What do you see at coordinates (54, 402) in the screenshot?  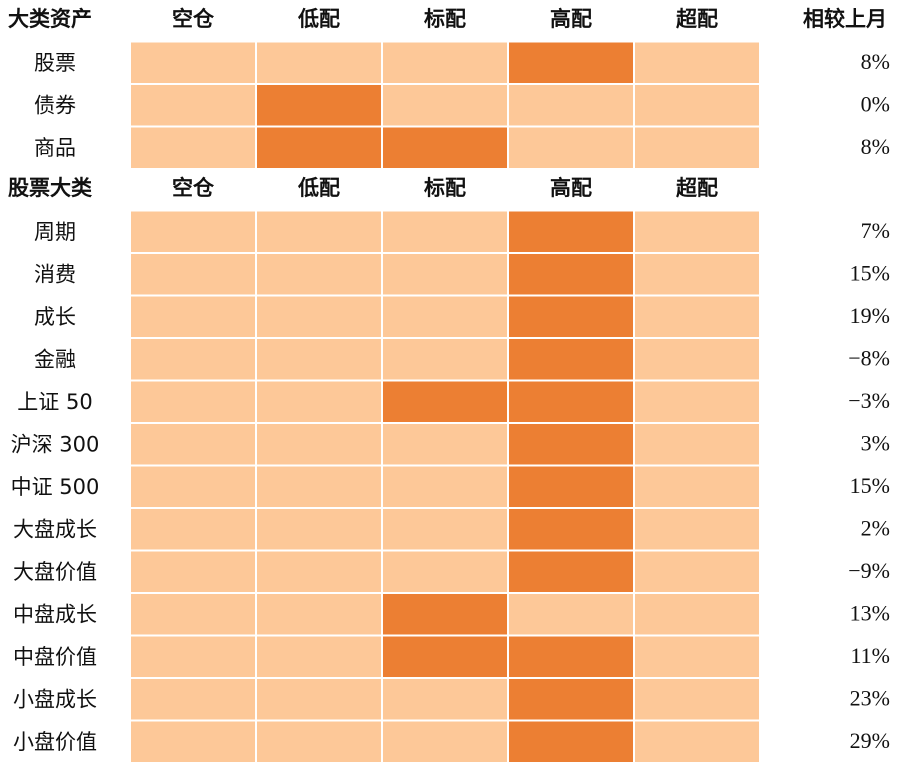 I see `row-label: 上证 50` at bounding box center [54, 402].